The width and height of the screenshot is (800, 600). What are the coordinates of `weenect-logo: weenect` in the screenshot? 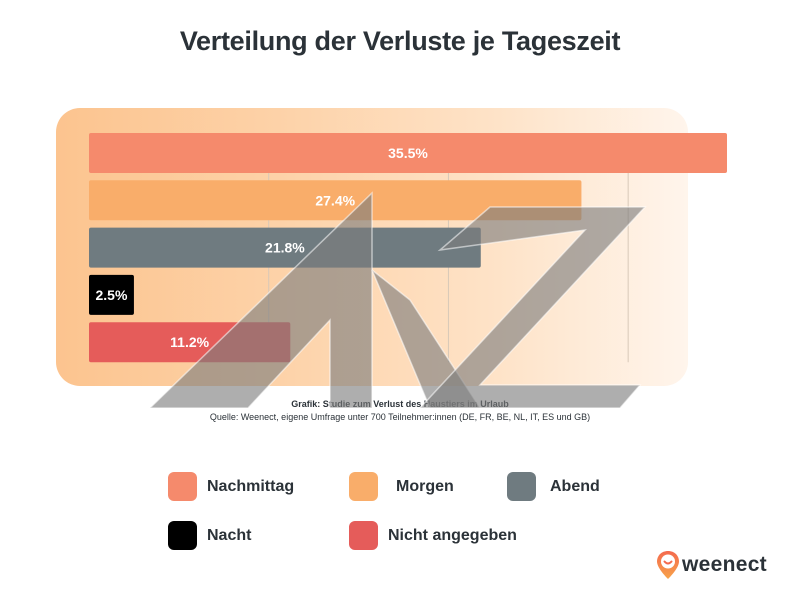 It's located at (711, 565).